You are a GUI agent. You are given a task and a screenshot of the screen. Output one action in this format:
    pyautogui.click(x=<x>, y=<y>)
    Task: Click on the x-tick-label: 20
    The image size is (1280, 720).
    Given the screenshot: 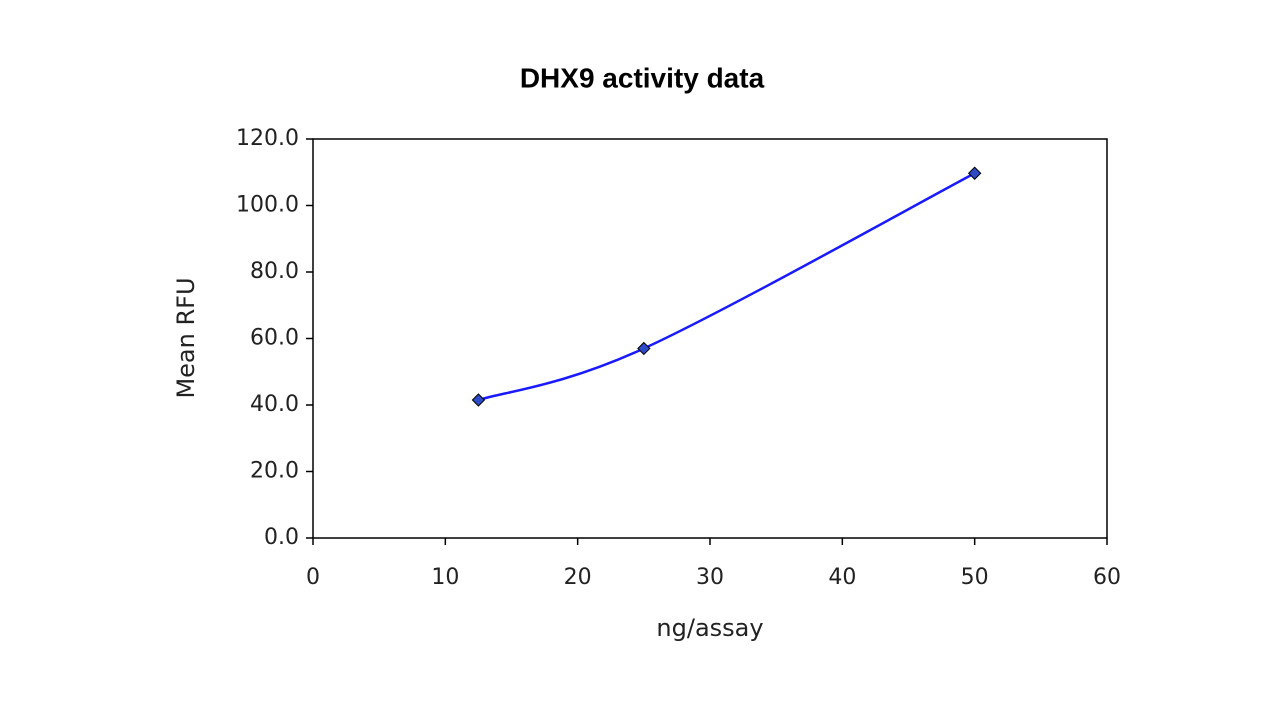 What is the action you would take?
    pyautogui.click(x=578, y=577)
    